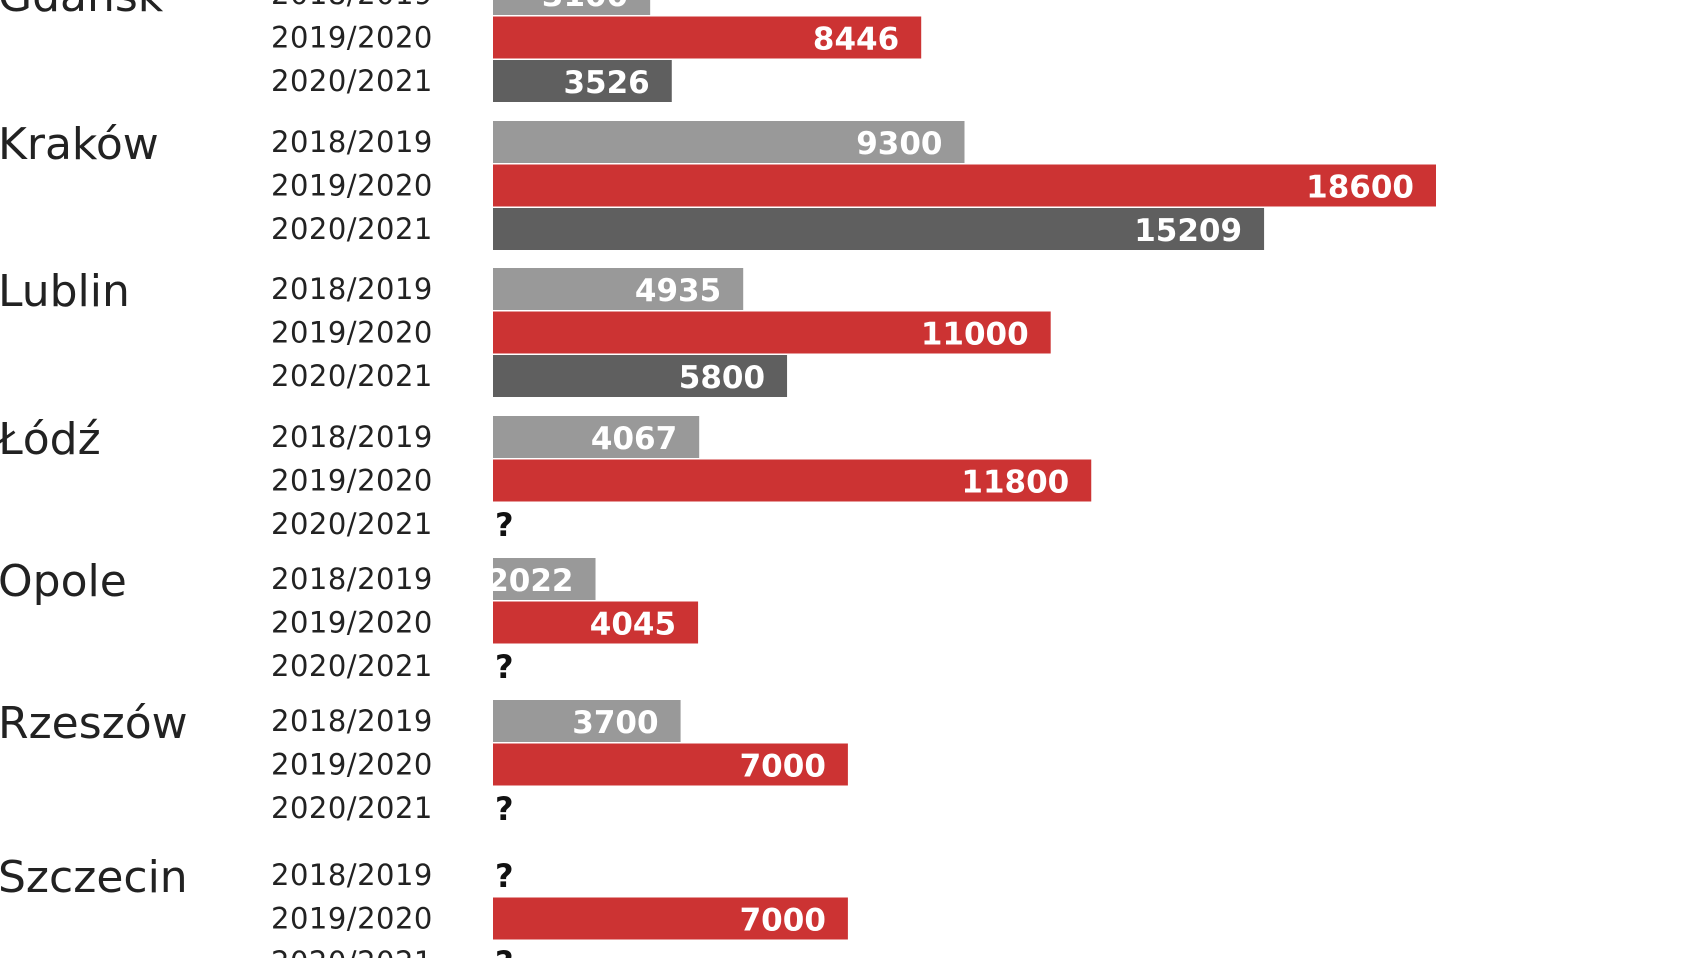 This screenshot has width=1702, height=958. What do you see at coordinates (65, 291) in the screenshot?
I see `city-label: Lublin` at bounding box center [65, 291].